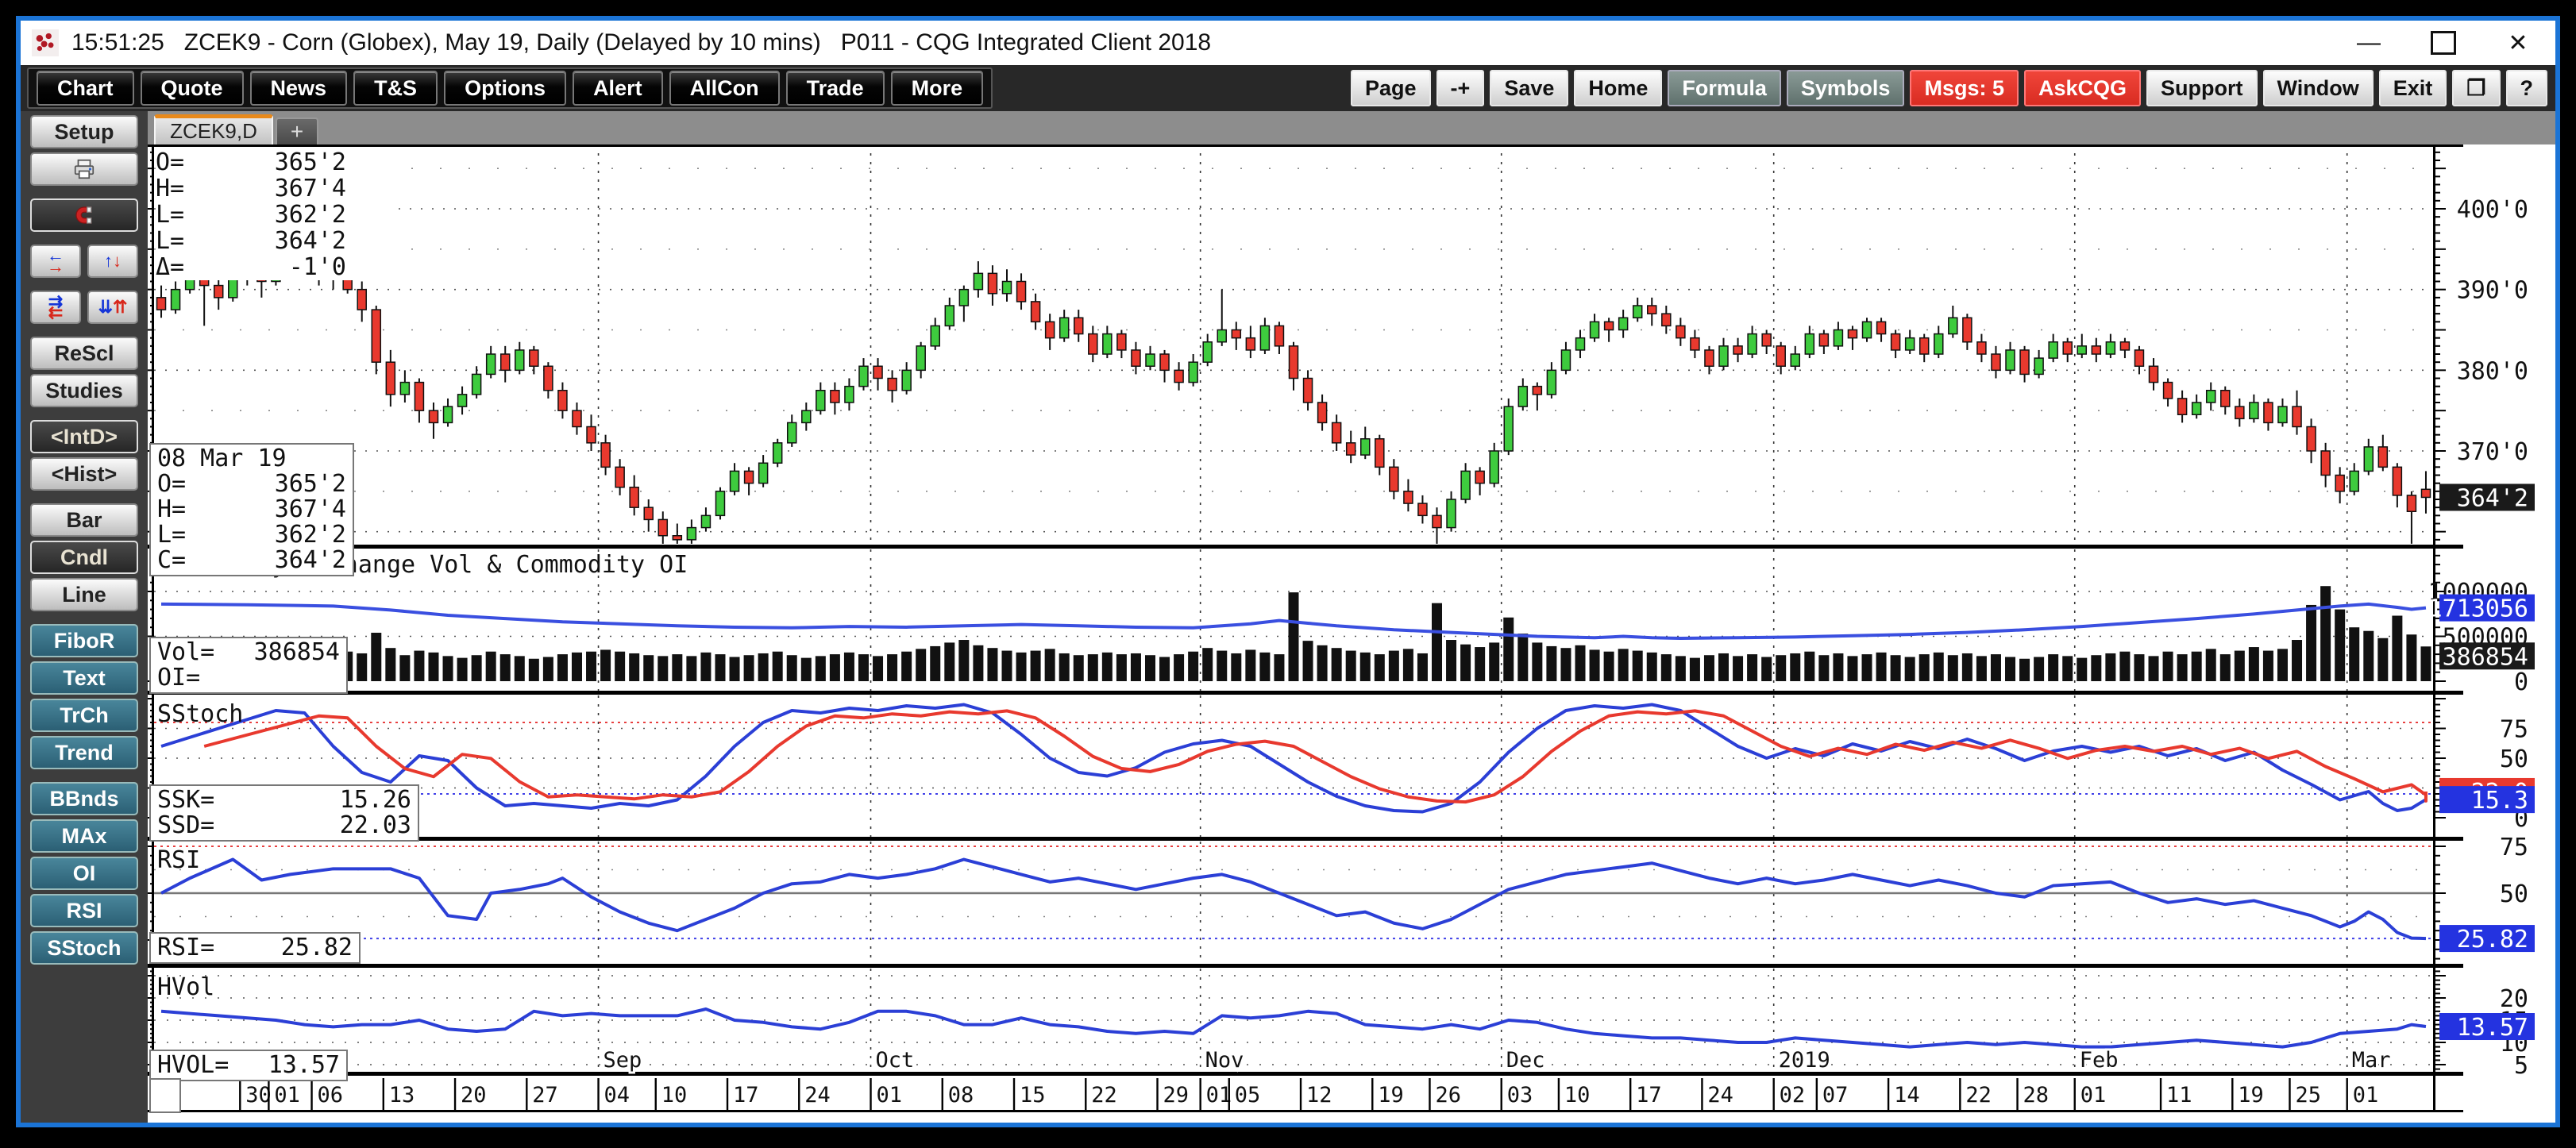 The height and width of the screenshot is (1148, 2576). I want to click on svg-text: 20, so click(474, 1095).